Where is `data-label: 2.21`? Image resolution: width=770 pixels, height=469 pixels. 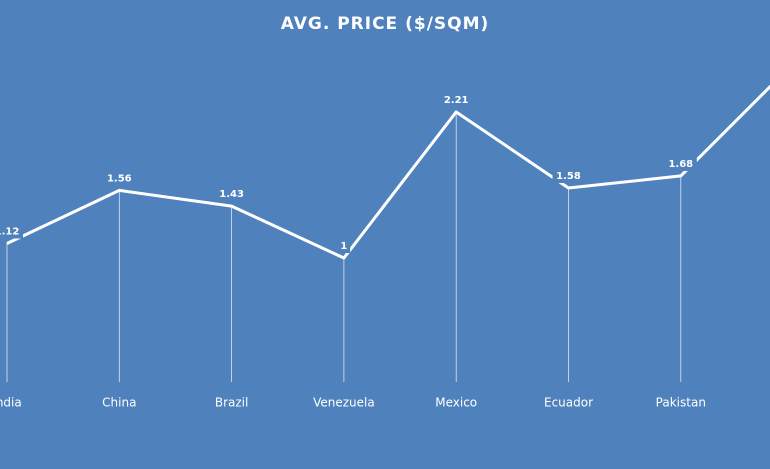
data-label: 2.21 is located at coordinates (456, 100).